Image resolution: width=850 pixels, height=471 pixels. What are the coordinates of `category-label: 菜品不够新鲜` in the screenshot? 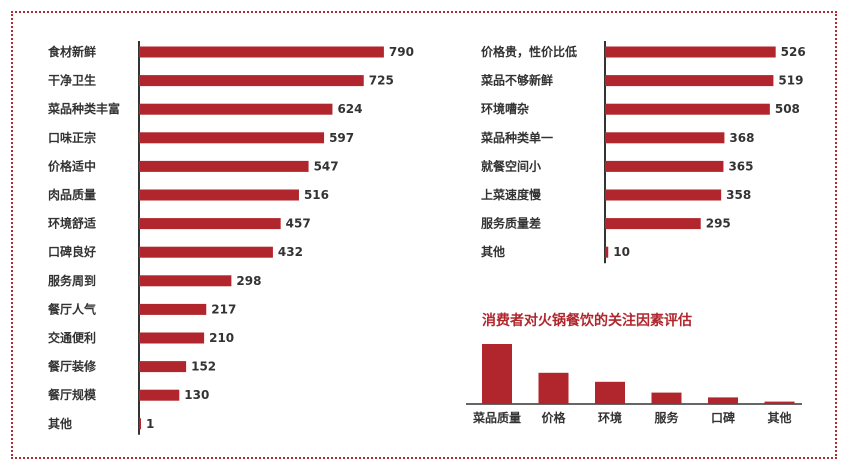 It's located at (516, 80).